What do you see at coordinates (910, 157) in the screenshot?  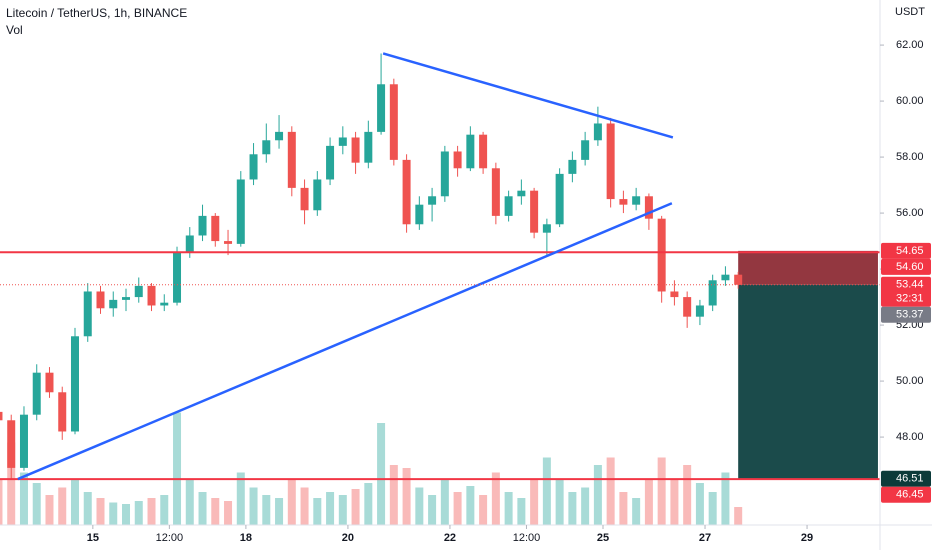 I see `y-tick-label: 58.00` at bounding box center [910, 157].